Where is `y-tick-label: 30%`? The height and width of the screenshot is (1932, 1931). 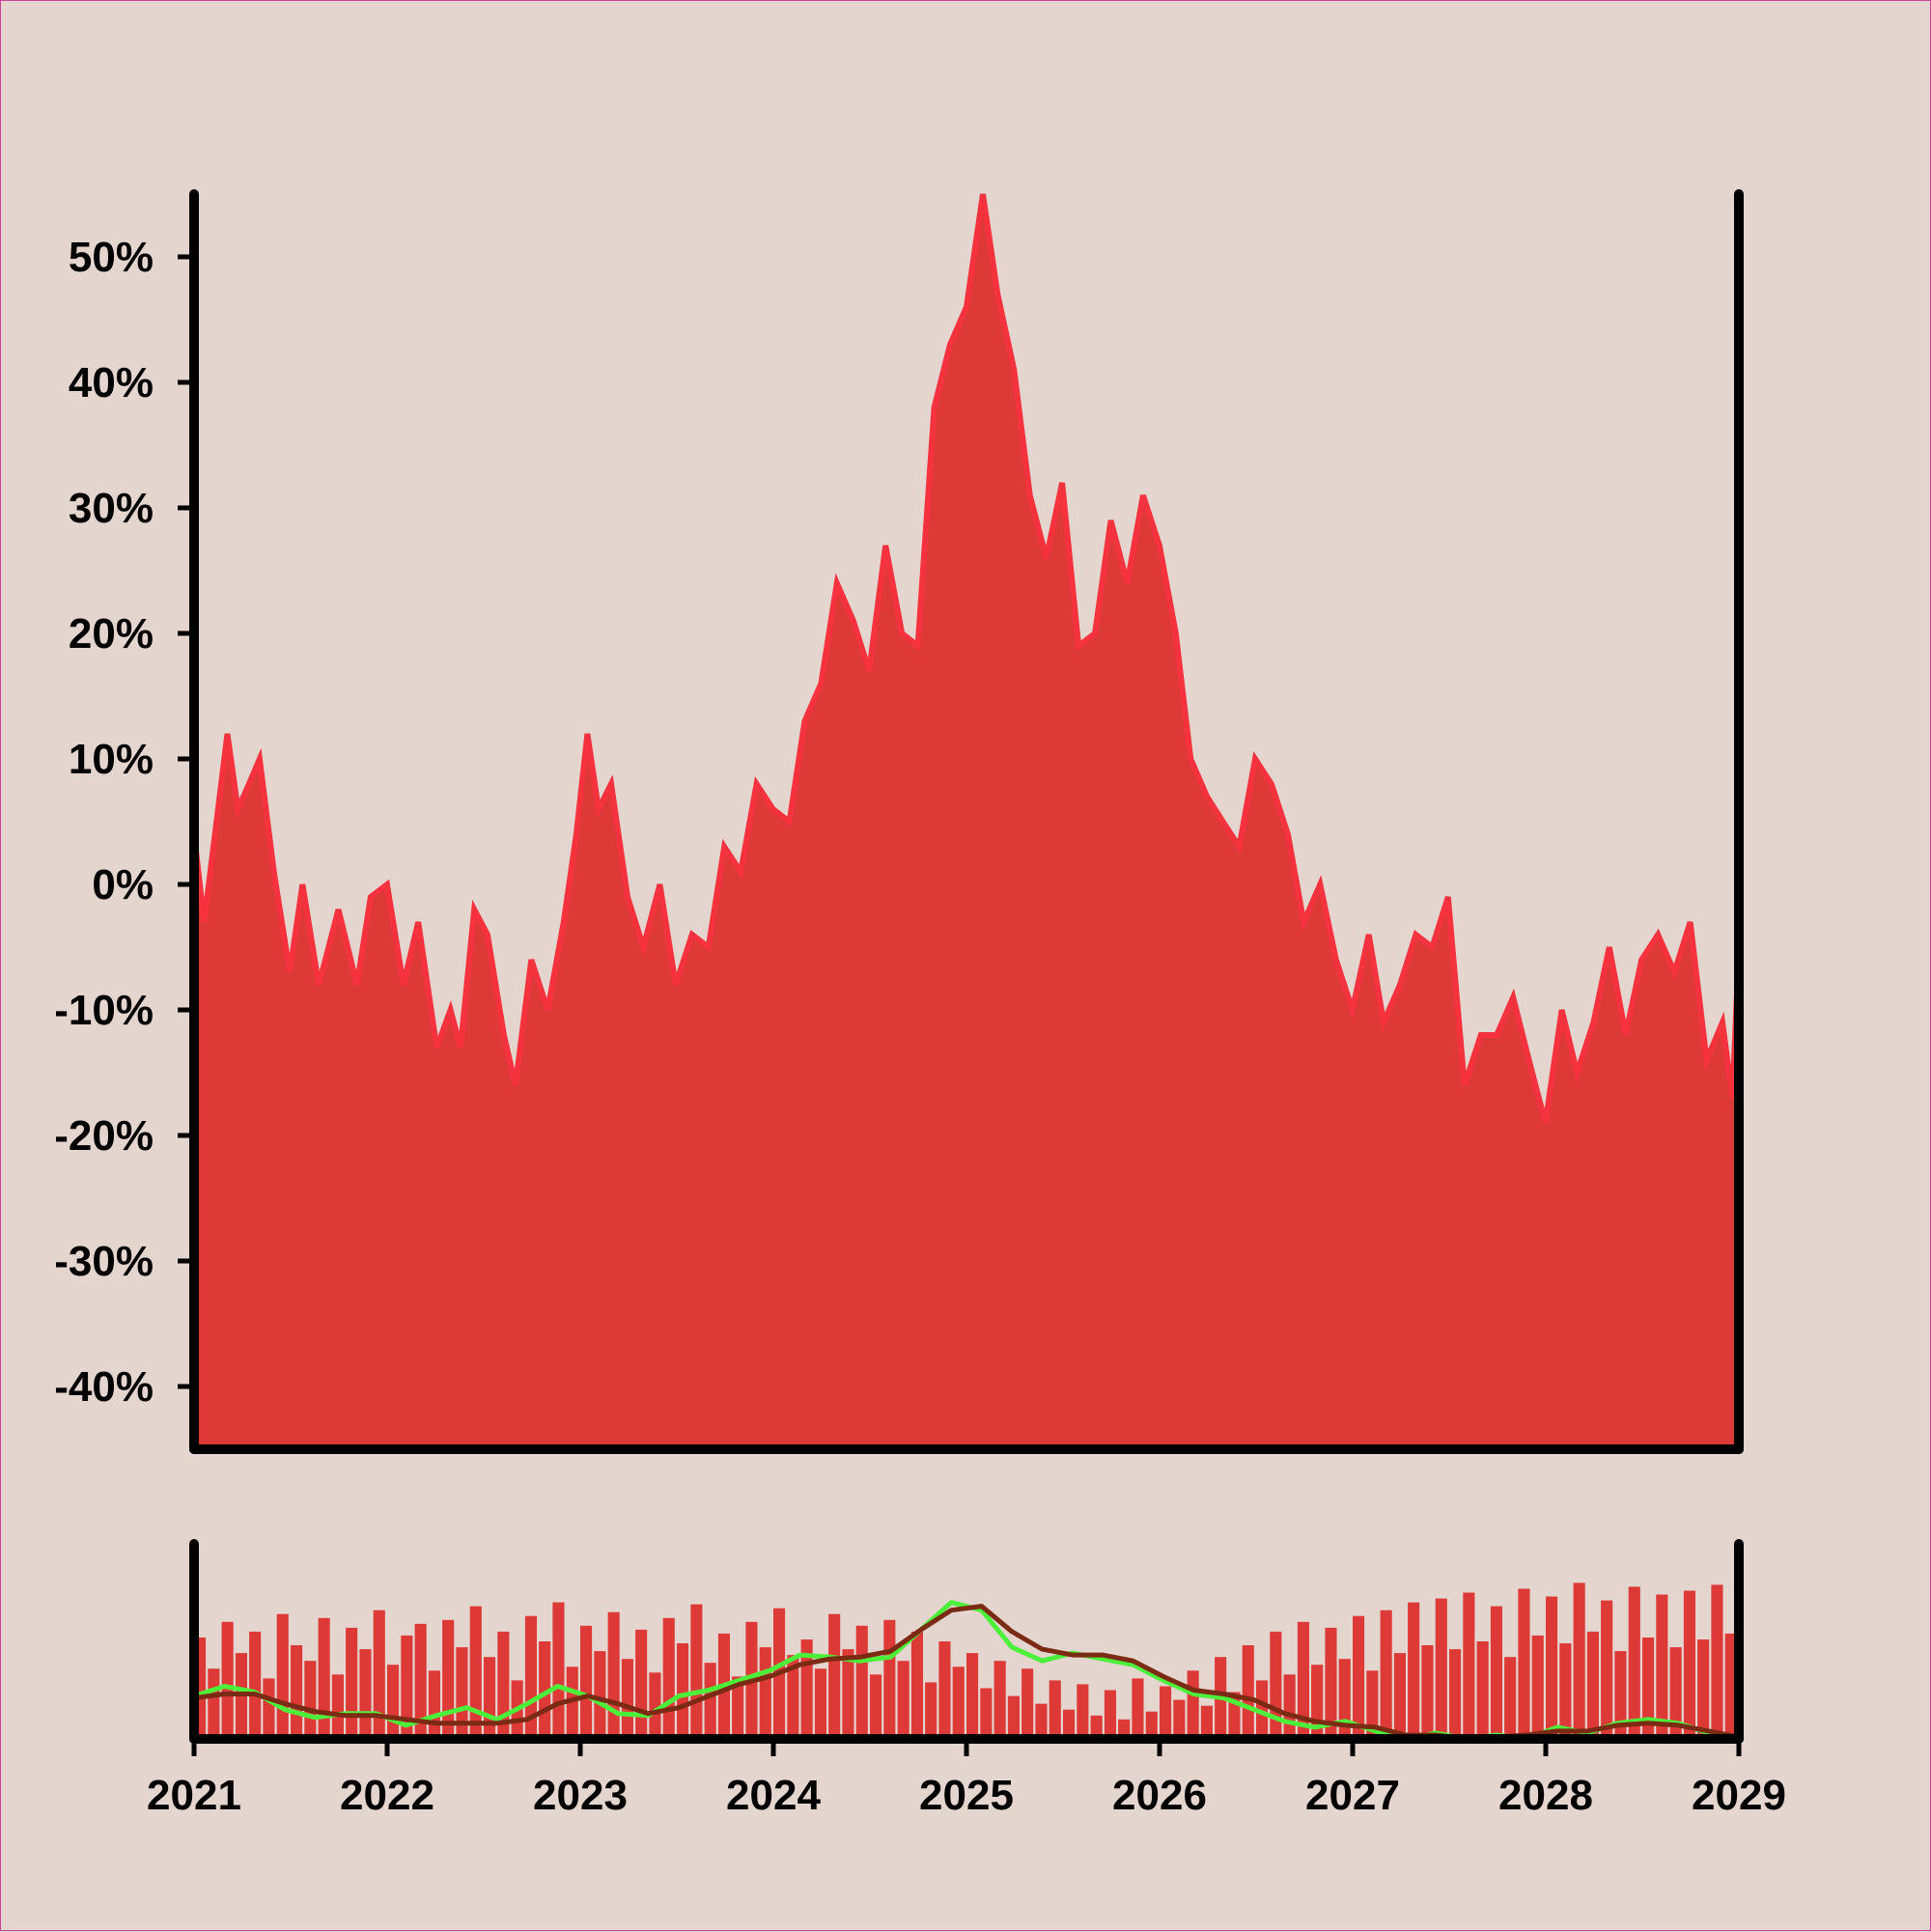
y-tick-label: 30% is located at coordinates (111, 509).